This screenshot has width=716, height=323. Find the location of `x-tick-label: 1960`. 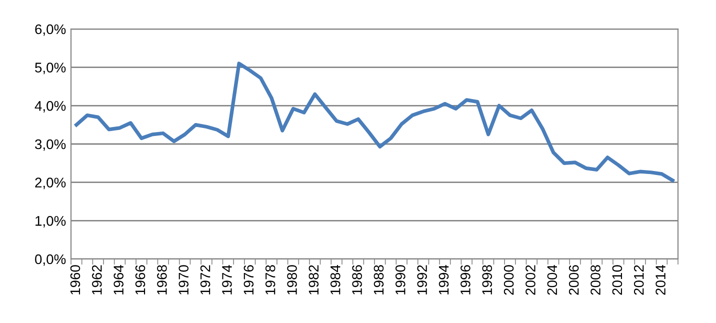

x-tick-label: 1960 is located at coordinates (75, 279).